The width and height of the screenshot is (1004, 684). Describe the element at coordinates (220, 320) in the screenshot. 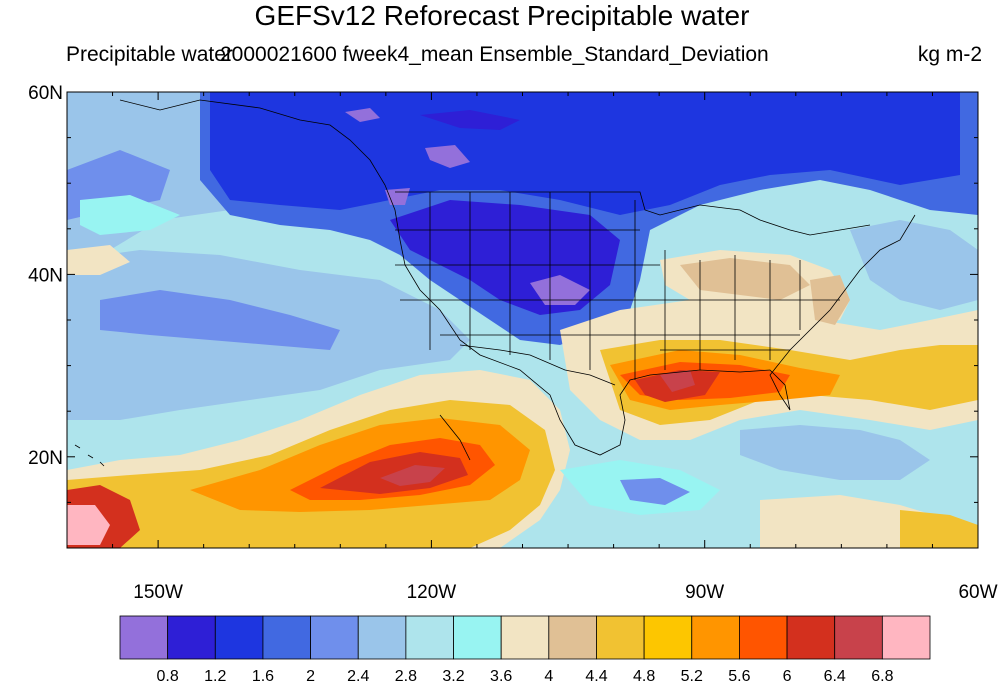

I see `contour-pacific-blue` at that location.